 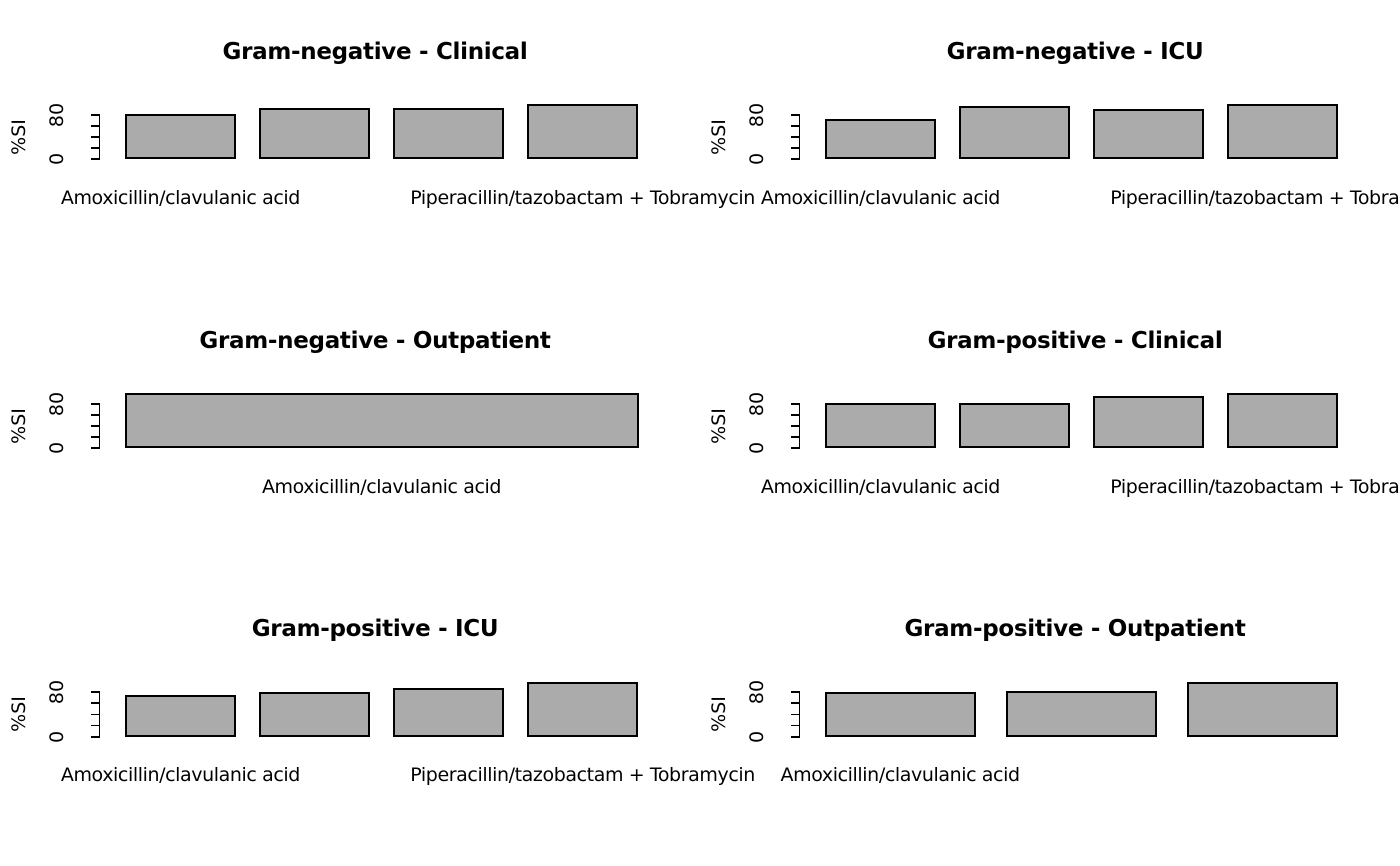 What do you see at coordinates (1075, 340) in the screenshot?
I see `panel-title: Gram-positive - Clinical` at bounding box center [1075, 340].